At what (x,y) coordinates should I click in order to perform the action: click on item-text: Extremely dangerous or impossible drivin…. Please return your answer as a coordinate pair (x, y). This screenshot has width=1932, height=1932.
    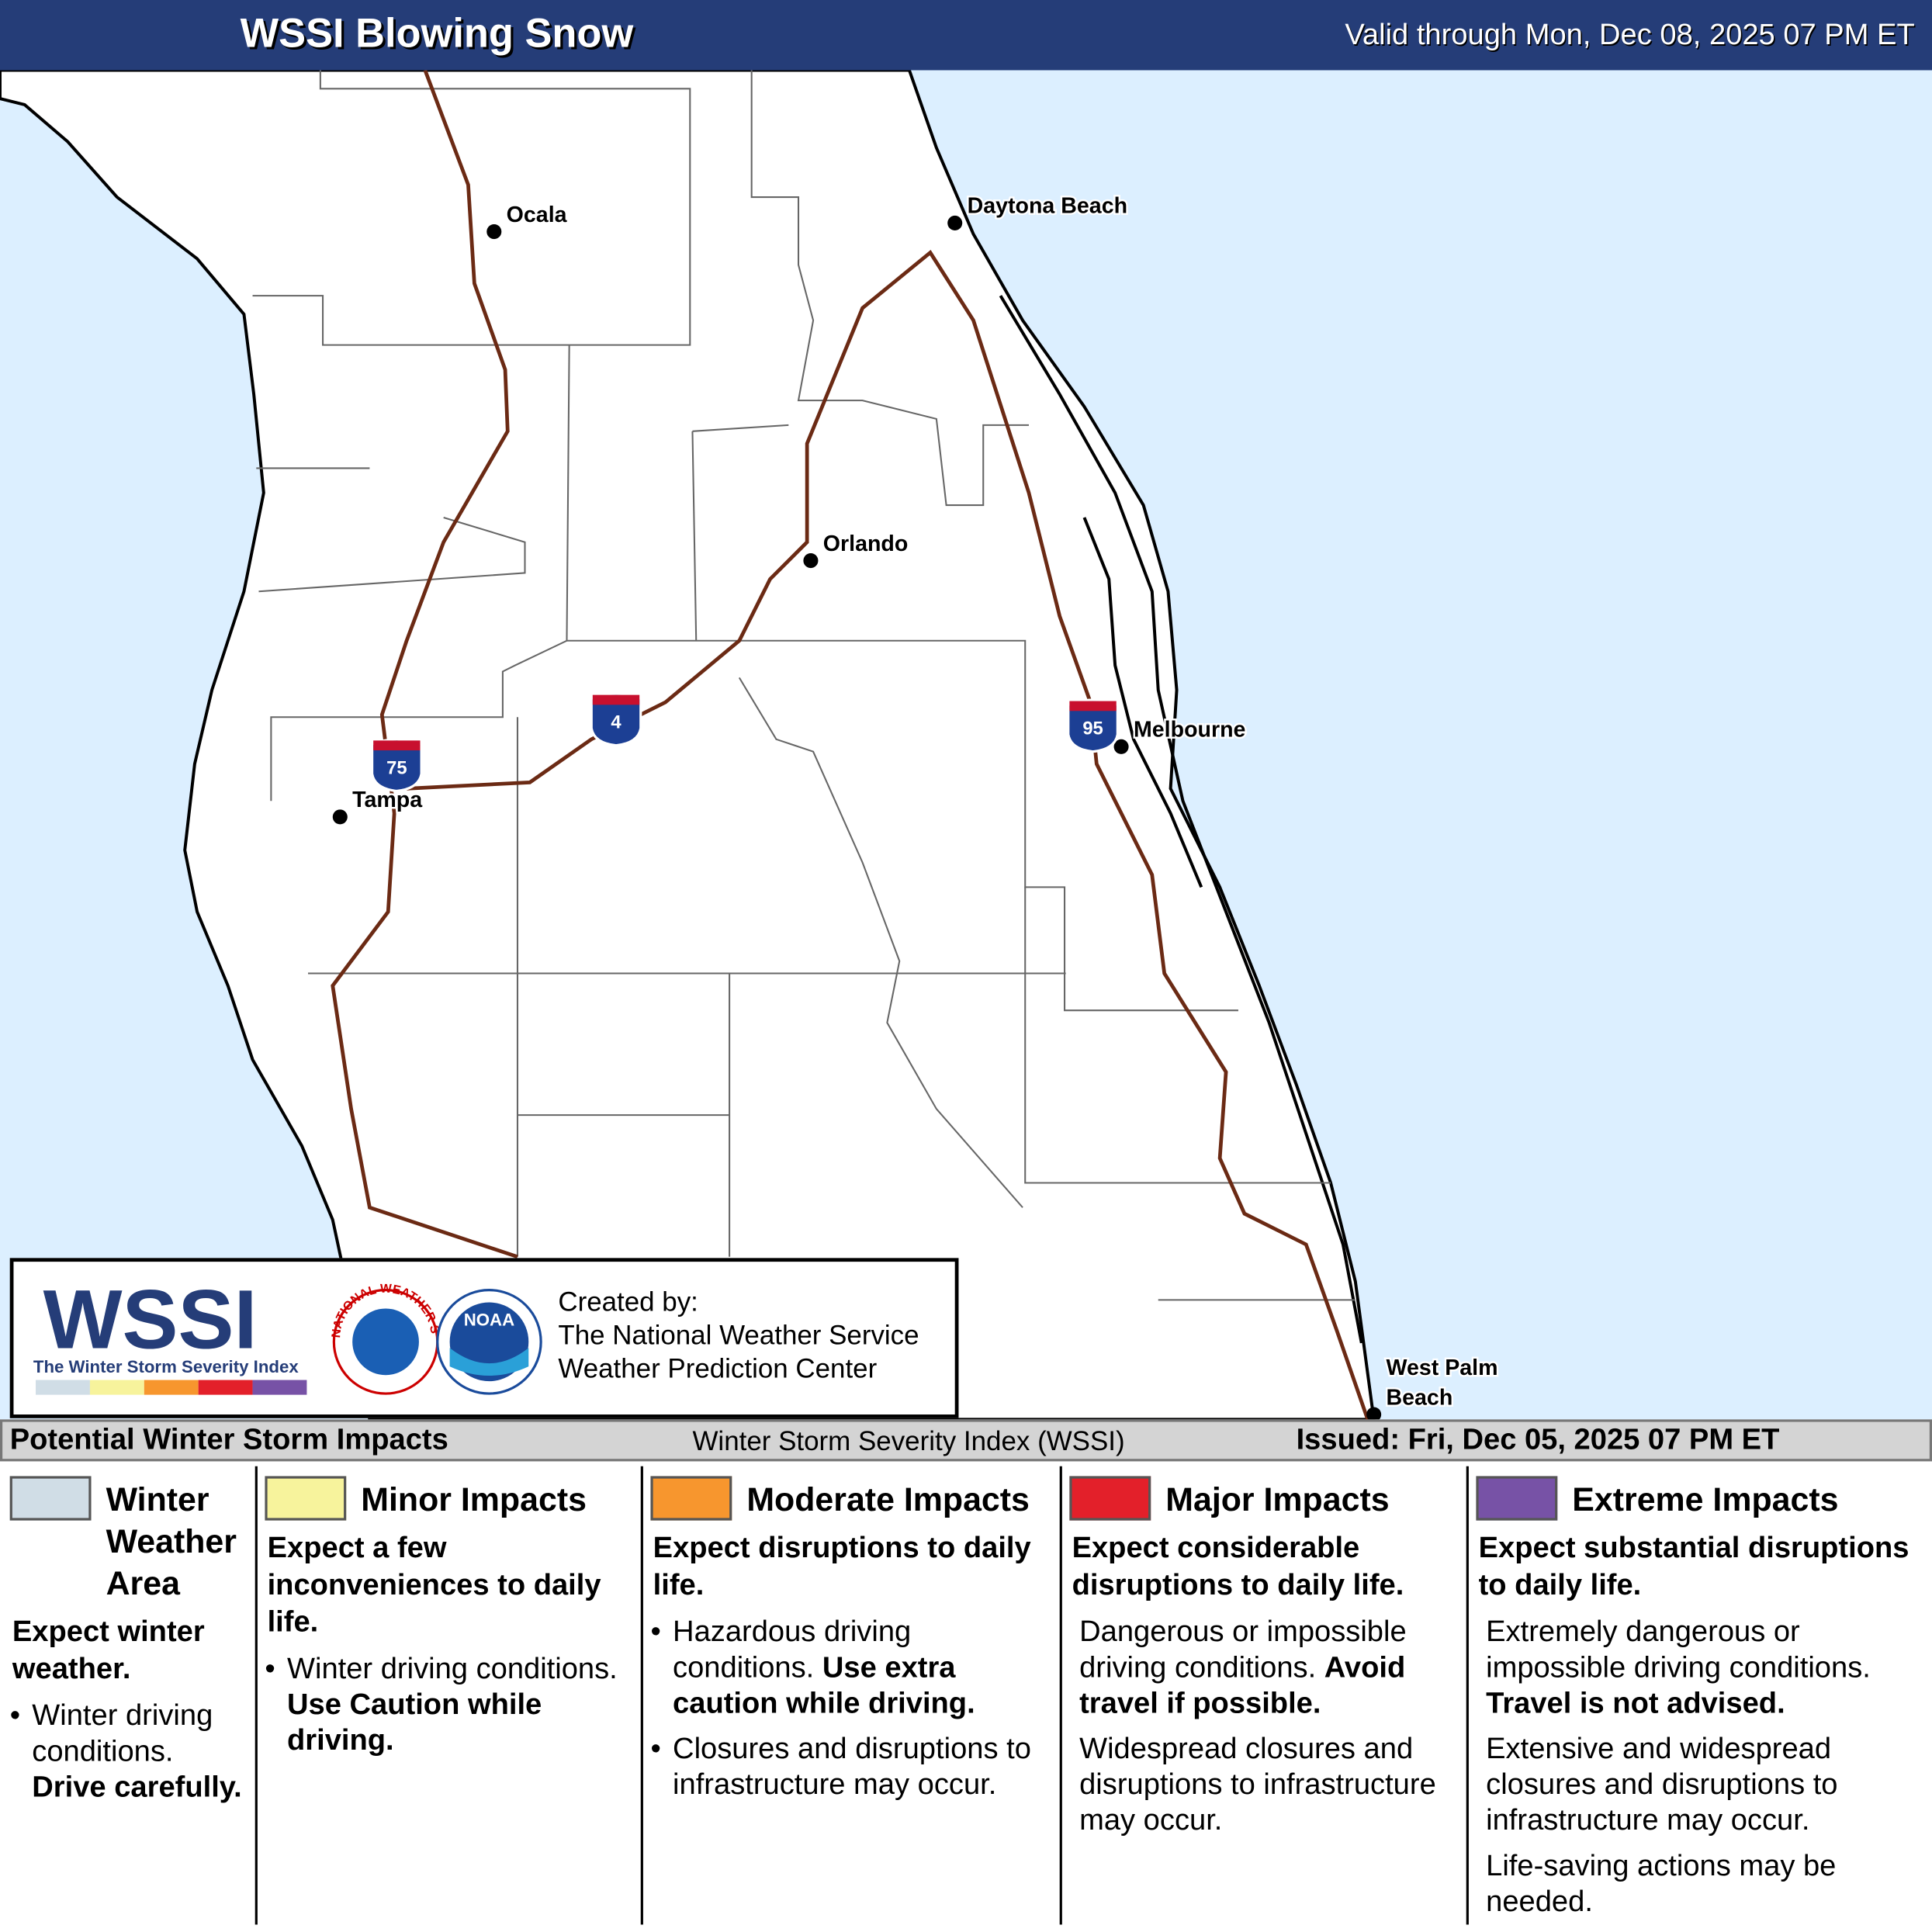
    Looking at the image, I should click on (1678, 1649).